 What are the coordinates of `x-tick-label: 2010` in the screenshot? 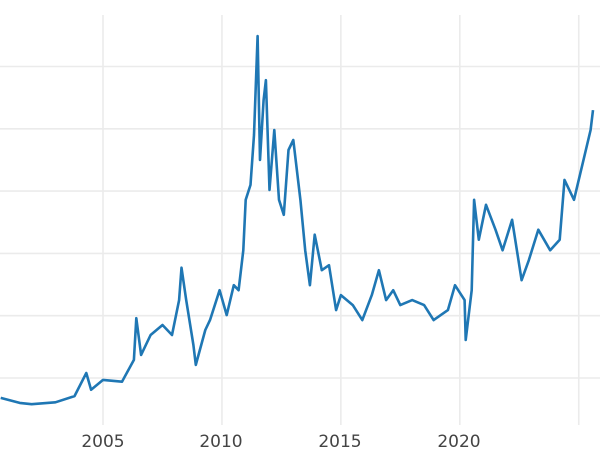 It's located at (220, 441).